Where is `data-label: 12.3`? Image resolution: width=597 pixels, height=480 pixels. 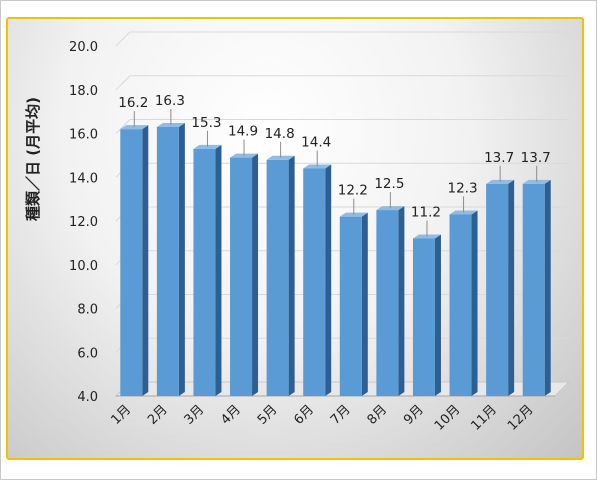 data-label: 12.3 is located at coordinates (463, 188).